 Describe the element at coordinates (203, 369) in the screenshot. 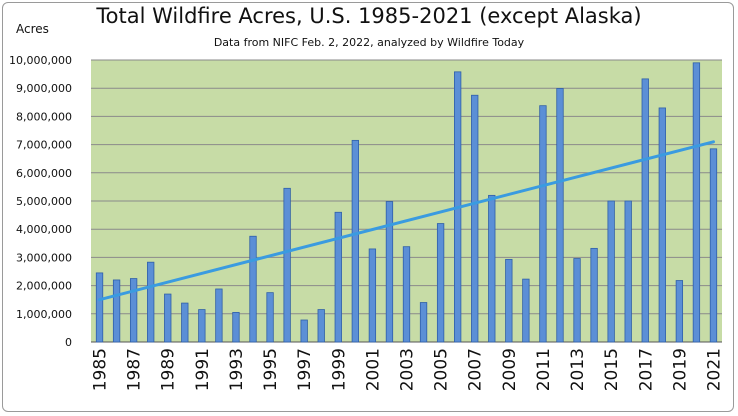

I see `x-tick-label: 1991` at that location.